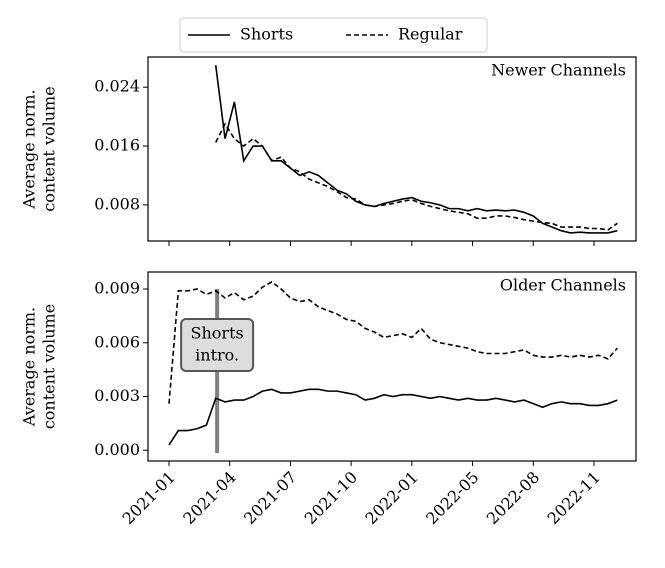  Describe the element at coordinates (217, 333) in the screenshot. I see `annotation-text: Shorts` at that location.